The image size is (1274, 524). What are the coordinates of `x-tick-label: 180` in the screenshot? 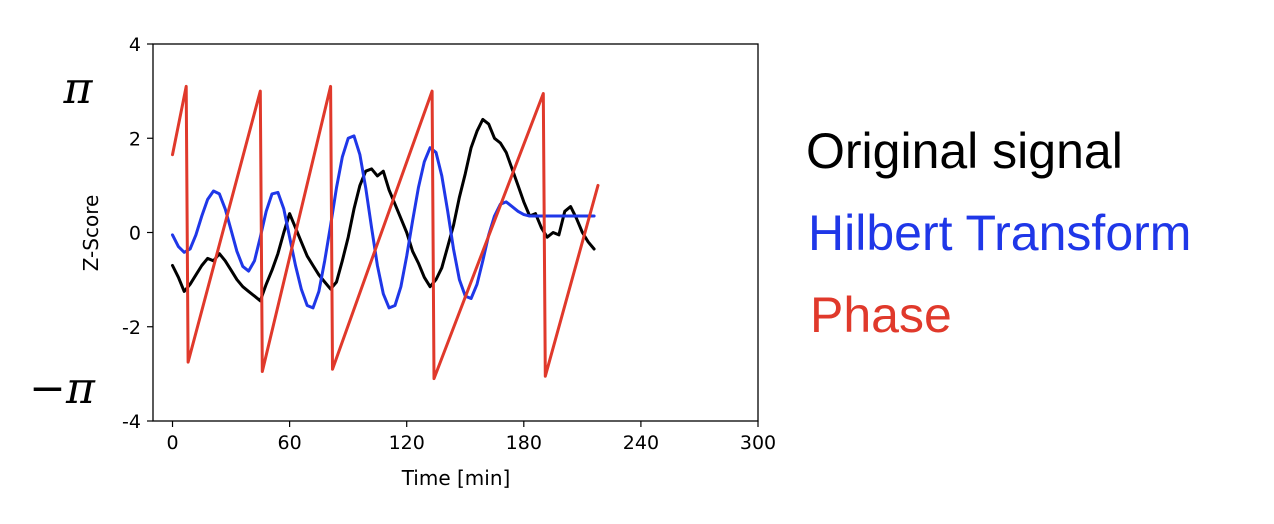 It's located at (524, 443).